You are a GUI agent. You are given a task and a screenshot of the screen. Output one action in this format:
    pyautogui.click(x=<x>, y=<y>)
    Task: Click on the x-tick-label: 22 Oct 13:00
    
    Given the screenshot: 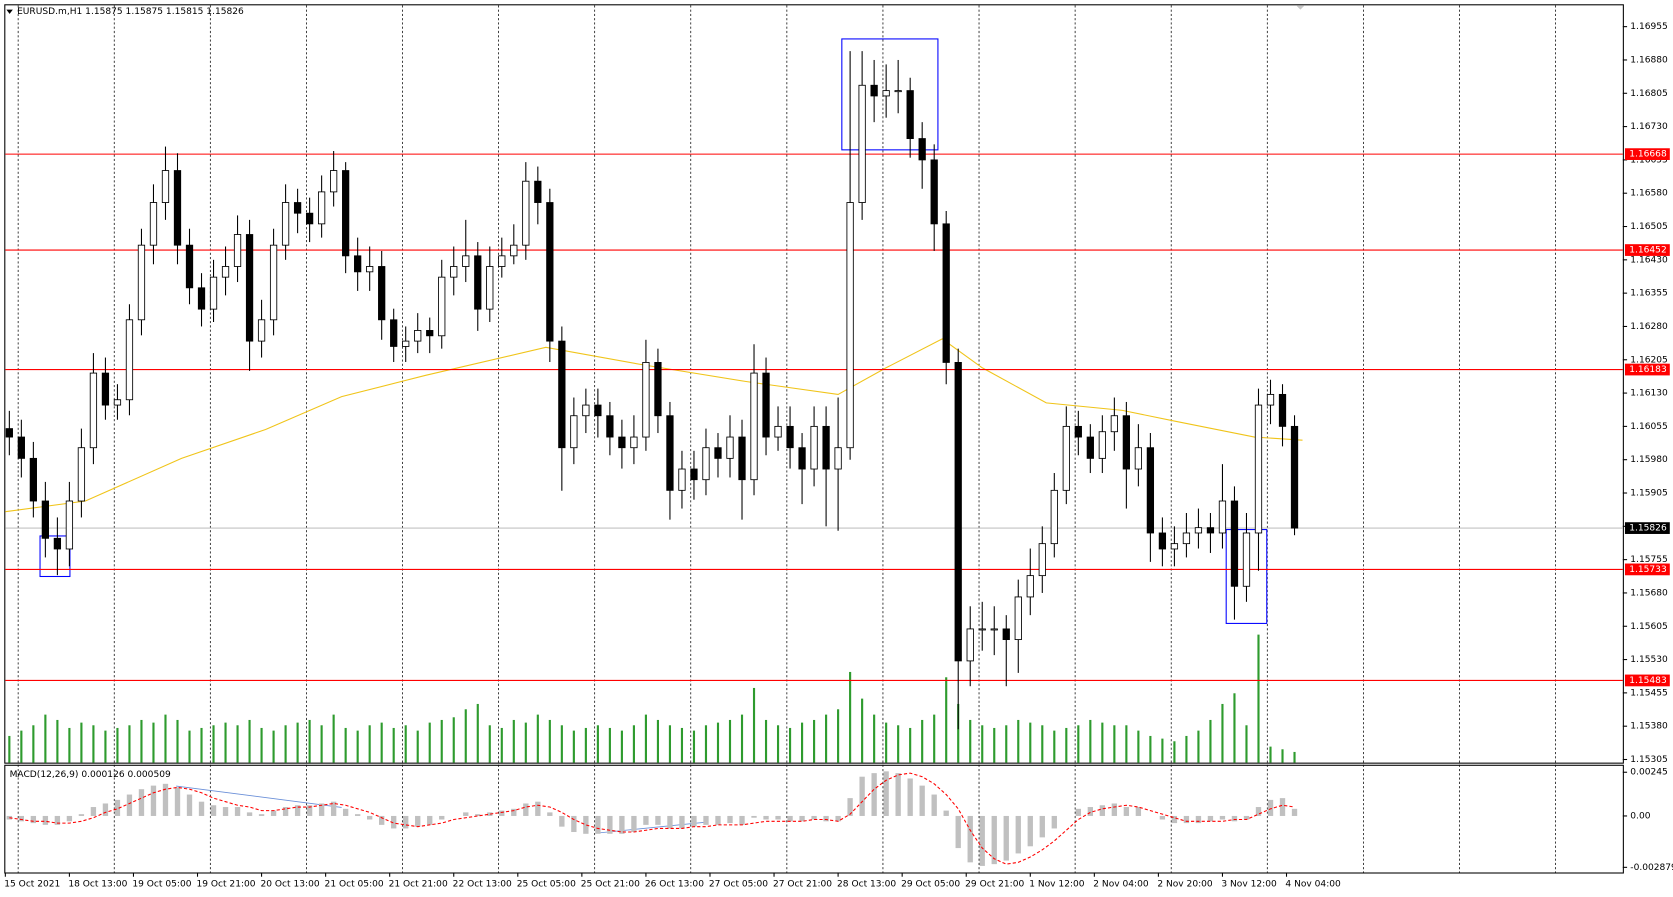 What is the action you would take?
    pyautogui.click(x=482, y=885)
    